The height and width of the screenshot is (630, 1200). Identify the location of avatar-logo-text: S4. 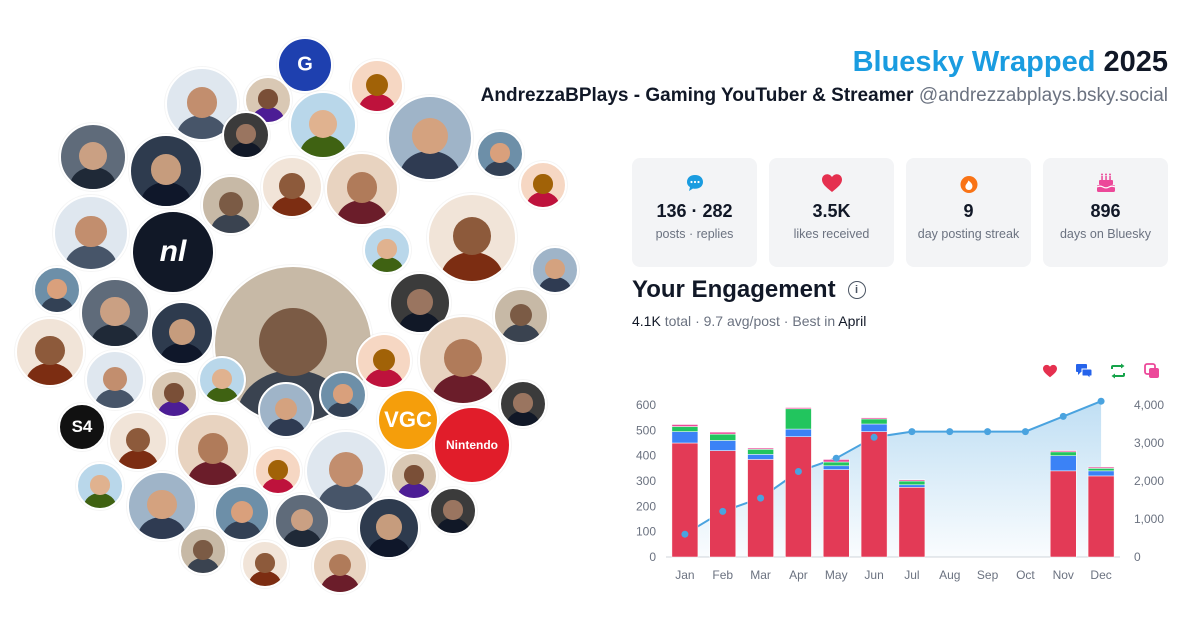
(82, 426).